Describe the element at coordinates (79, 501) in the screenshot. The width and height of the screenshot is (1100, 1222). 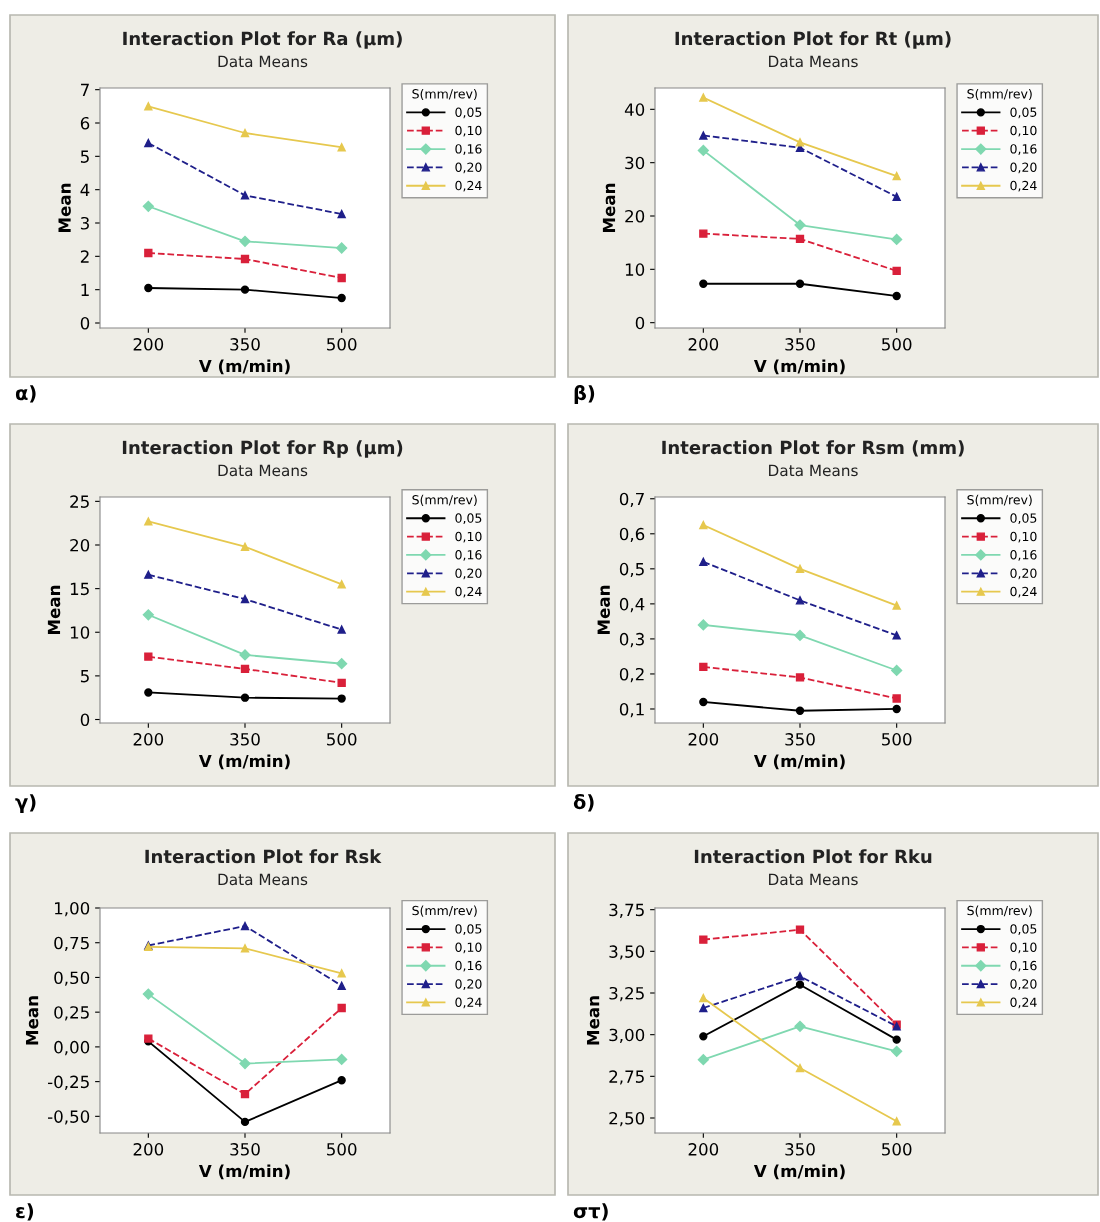
I see `y-tick-label: 25` at that location.